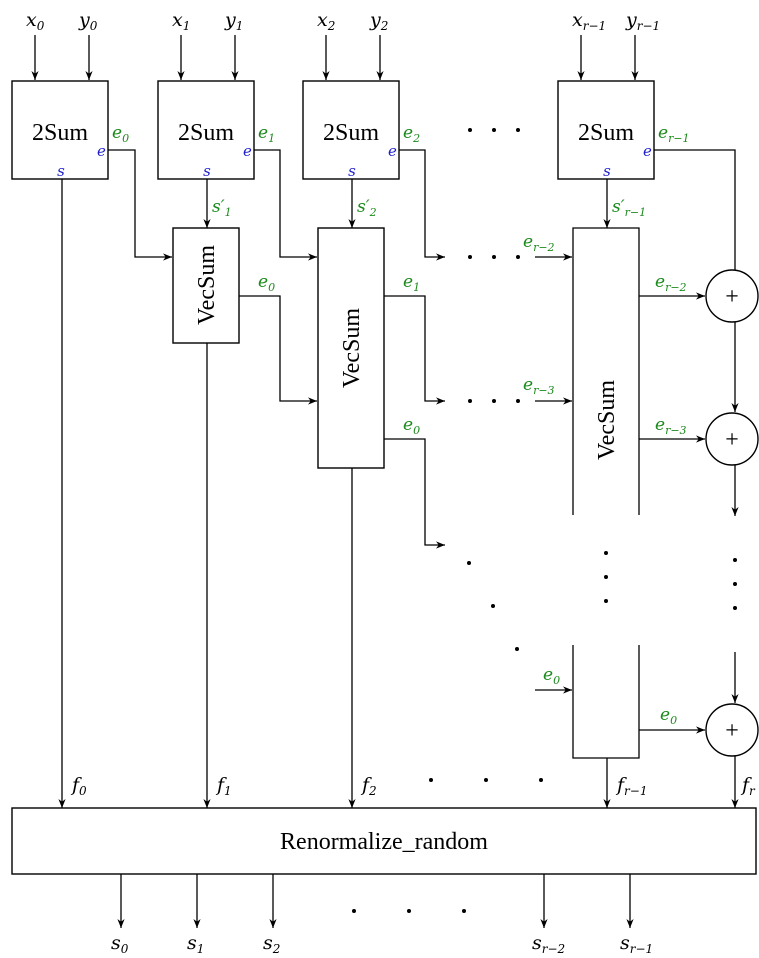 The width and height of the screenshot is (759, 958). I want to click on s-prime-1-label: s′1, so click(222, 208).